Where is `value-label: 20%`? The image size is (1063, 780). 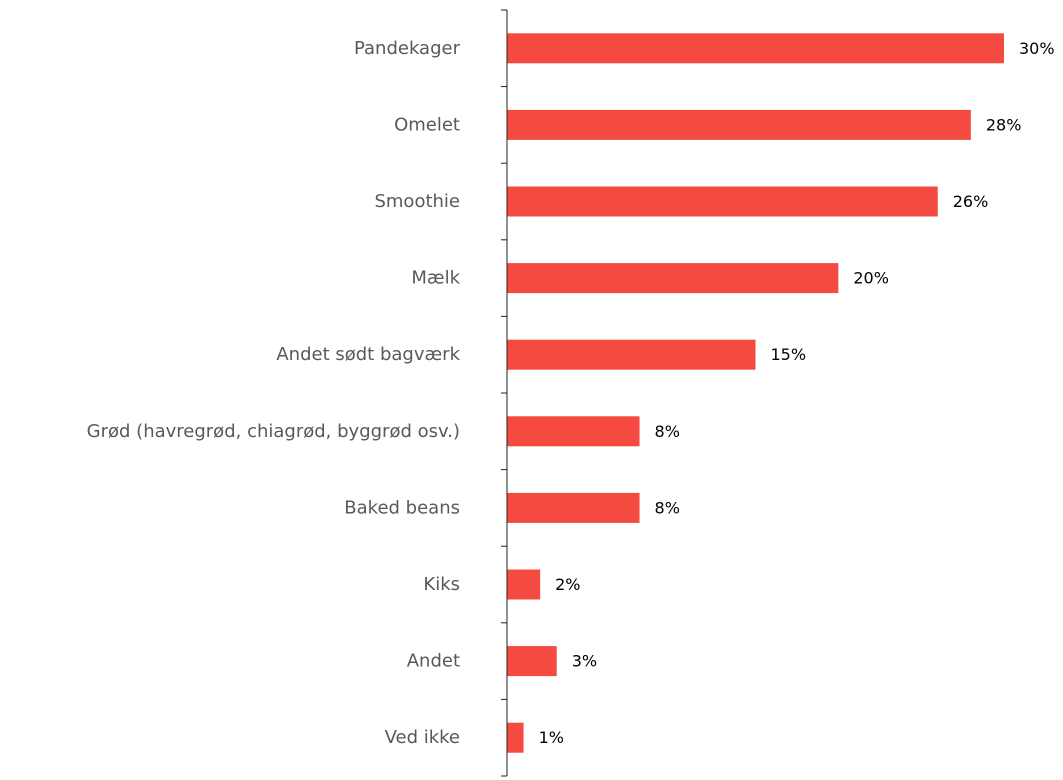 value-label: 20% is located at coordinates (871, 278).